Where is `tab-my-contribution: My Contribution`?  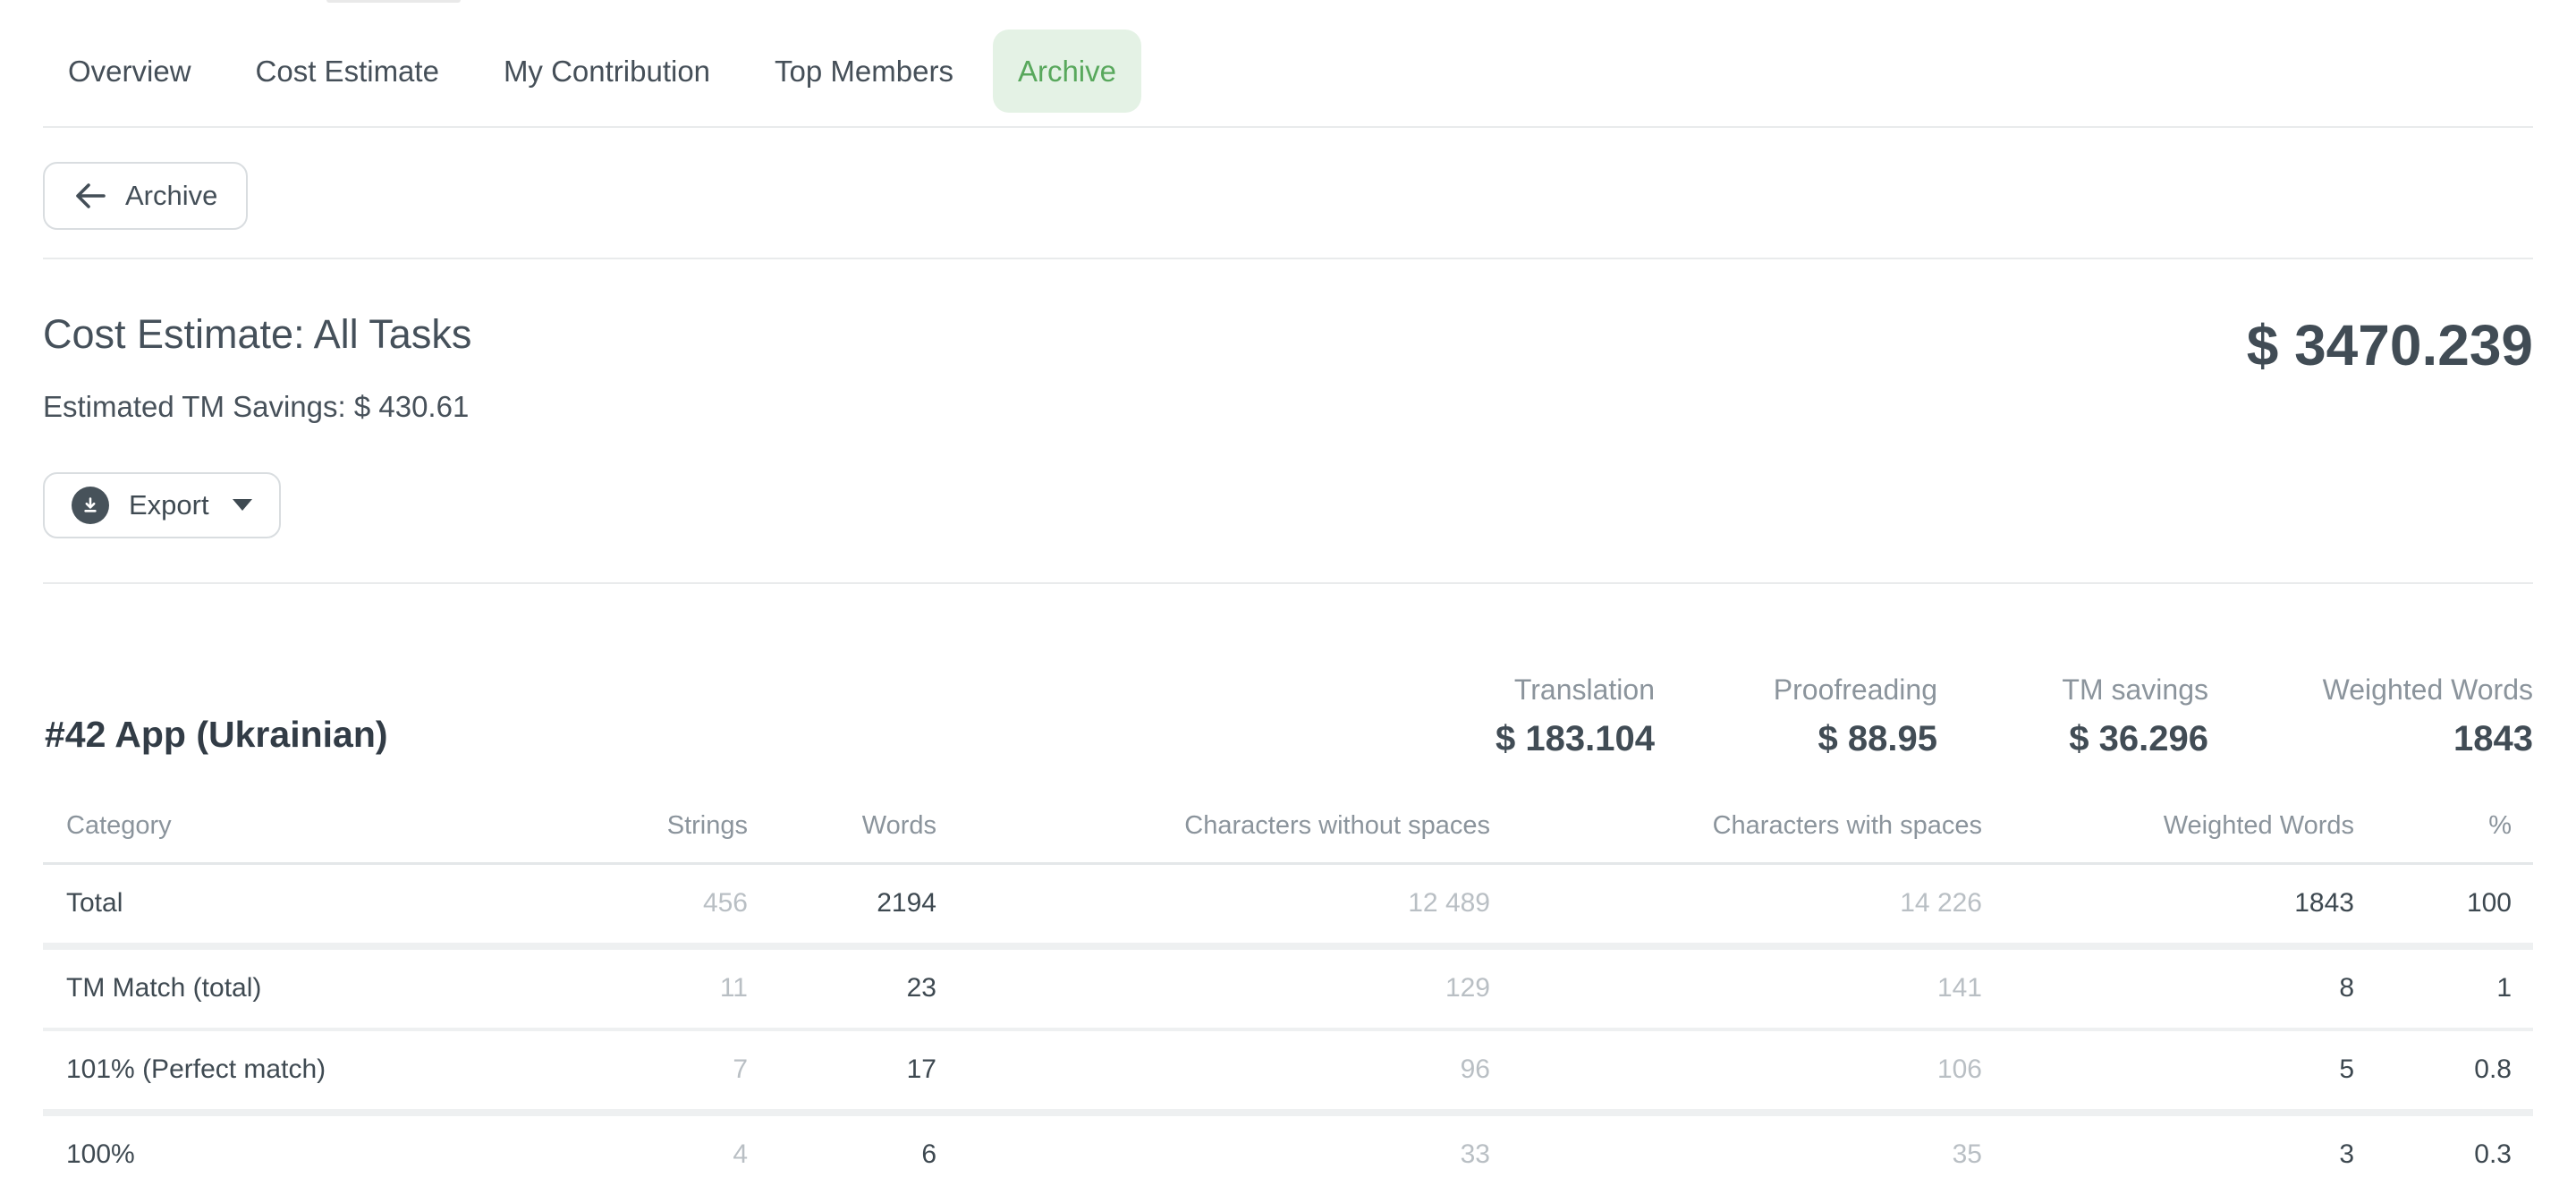 tab-my-contribution: My Contribution is located at coordinates (607, 71).